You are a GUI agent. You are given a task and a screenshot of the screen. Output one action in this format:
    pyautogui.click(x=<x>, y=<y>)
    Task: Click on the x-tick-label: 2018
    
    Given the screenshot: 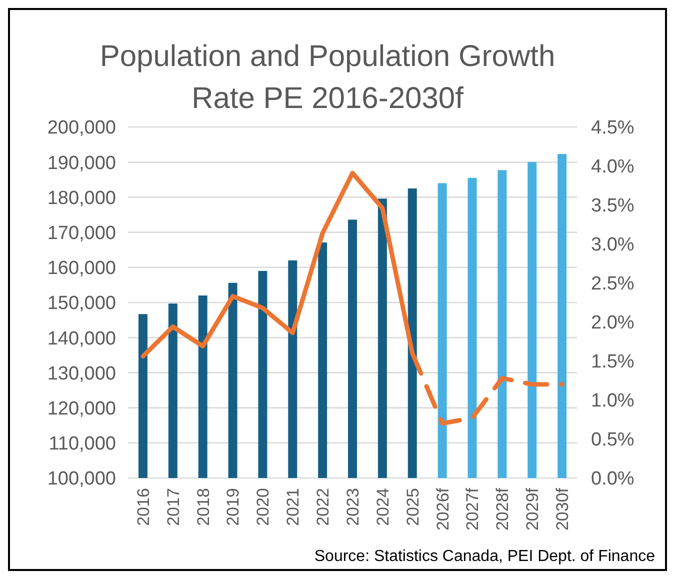 What is the action you would take?
    pyautogui.click(x=203, y=507)
    